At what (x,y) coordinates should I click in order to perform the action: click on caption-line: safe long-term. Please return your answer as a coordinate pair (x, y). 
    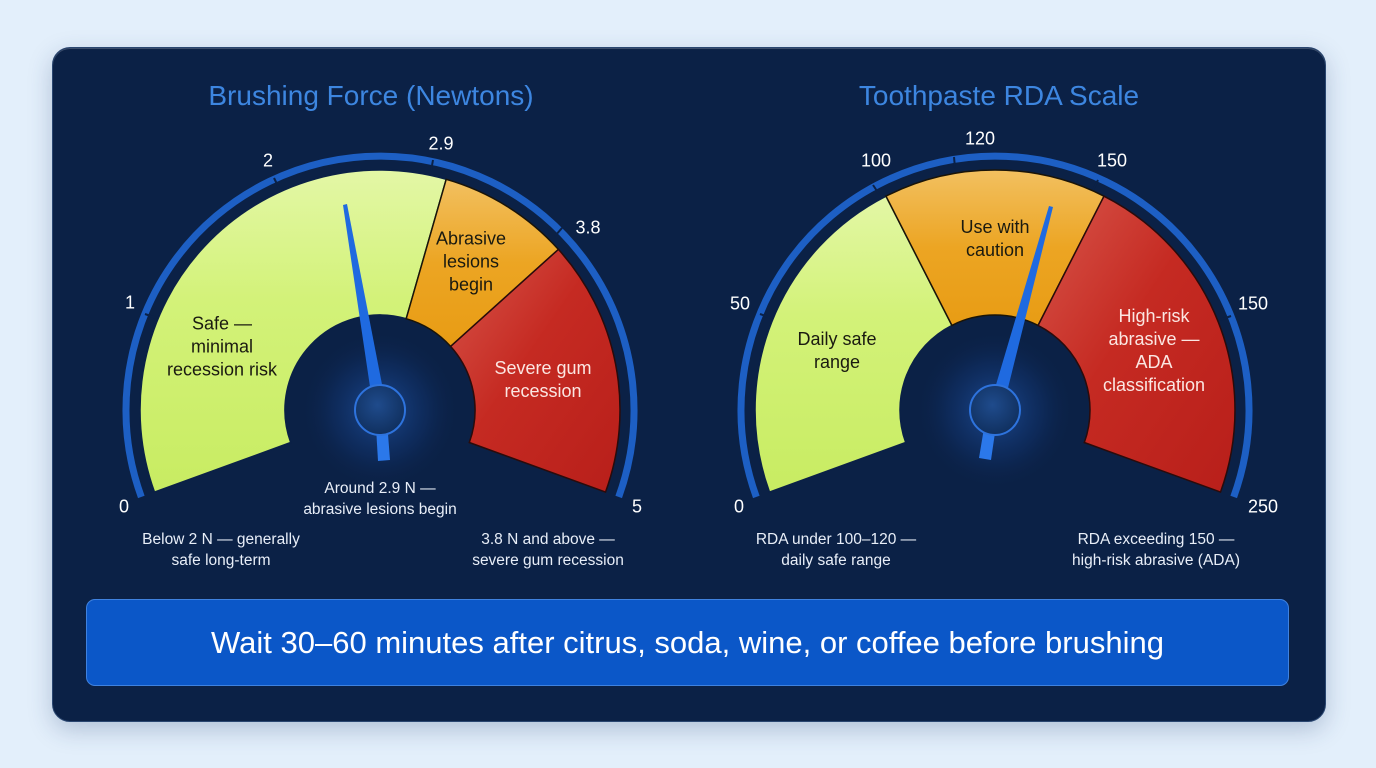
    Looking at the image, I should click on (221, 560).